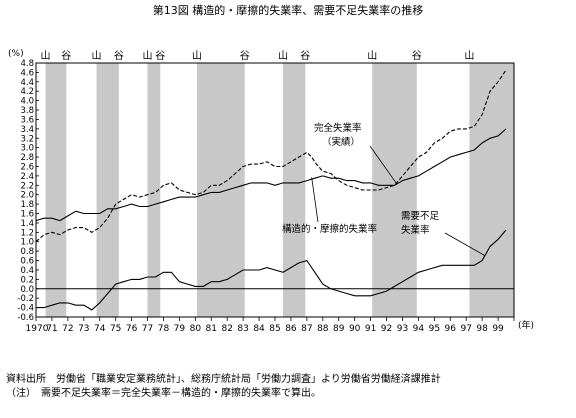 The height and width of the screenshot is (418, 576). What do you see at coordinates (25, 309) in the screenshot?
I see `y-tick-label: -0.4` at bounding box center [25, 309].